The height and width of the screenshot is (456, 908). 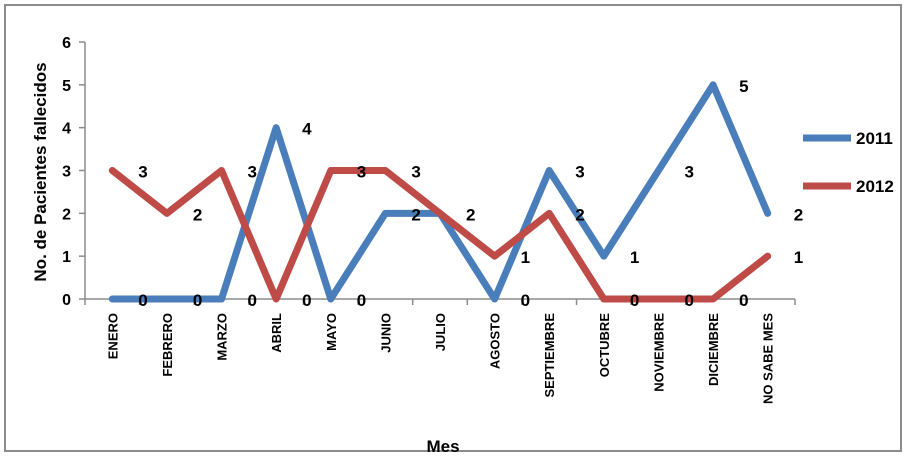 I want to click on y-axis: 0 1 2 3 4 5 6, so click(x=74, y=172).